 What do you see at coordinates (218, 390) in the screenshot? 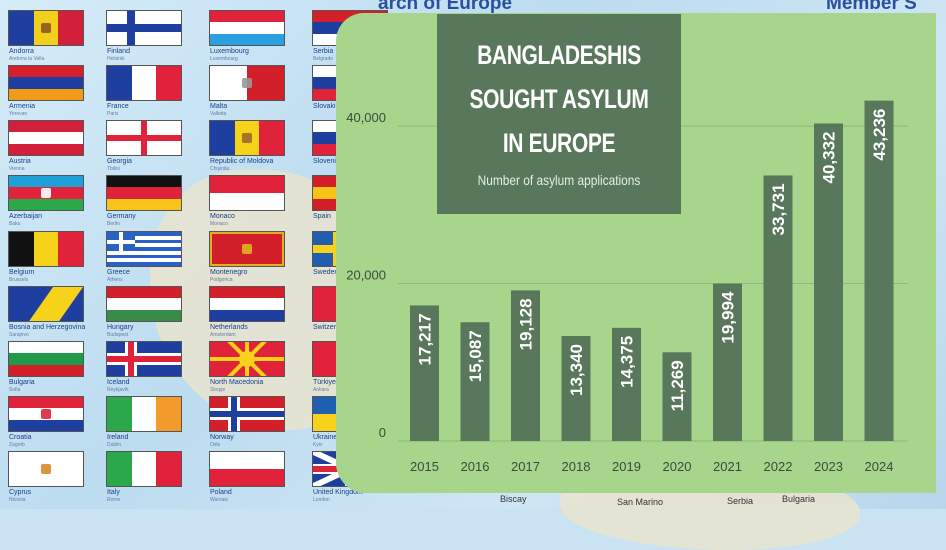
I see `flag-capital-name: Skopje` at bounding box center [218, 390].